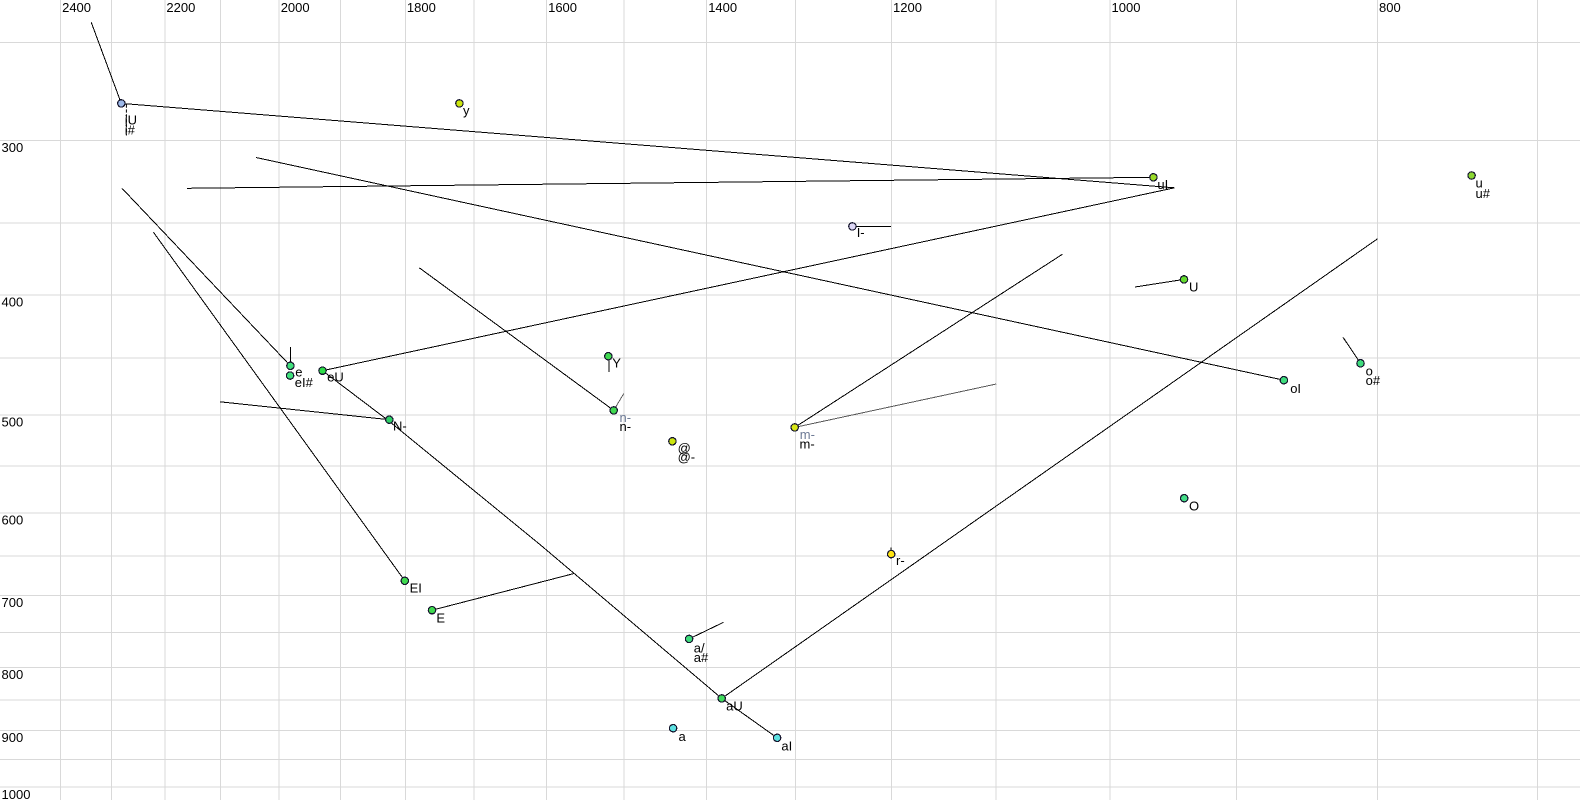 This screenshot has width=1580, height=805. Describe the element at coordinates (1194, 505) in the screenshot. I see `svg-text: O` at that location.